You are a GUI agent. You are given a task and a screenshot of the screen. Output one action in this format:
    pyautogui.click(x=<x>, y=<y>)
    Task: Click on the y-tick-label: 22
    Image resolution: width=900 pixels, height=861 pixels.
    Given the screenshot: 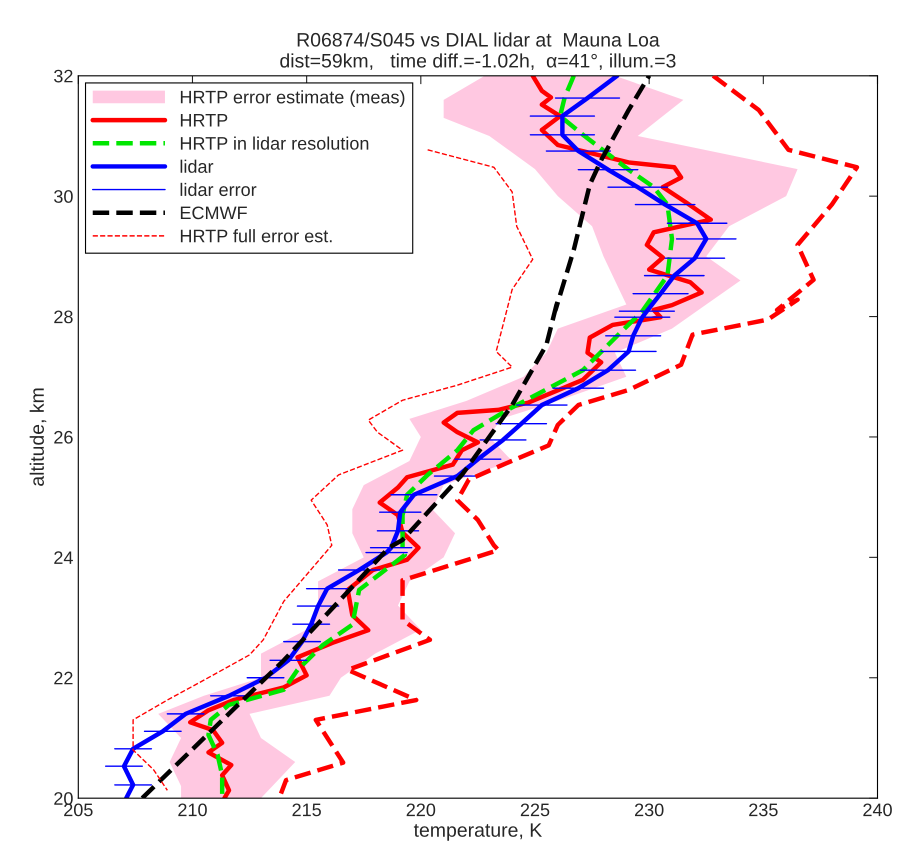 What is the action you would take?
    pyautogui.click(x=63, y=678)
    